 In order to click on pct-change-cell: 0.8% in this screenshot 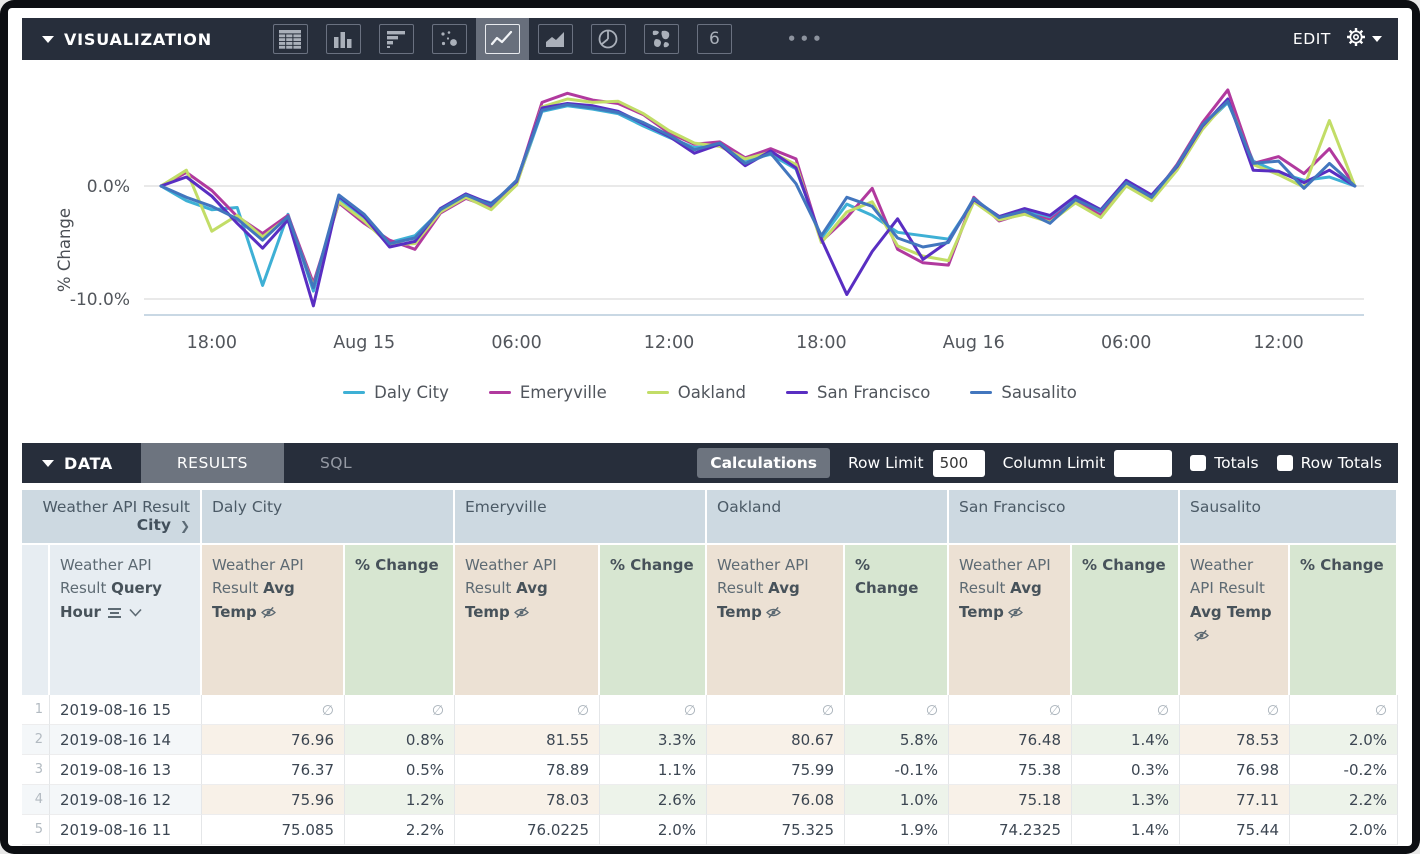, I will do `click(400, 740)`.